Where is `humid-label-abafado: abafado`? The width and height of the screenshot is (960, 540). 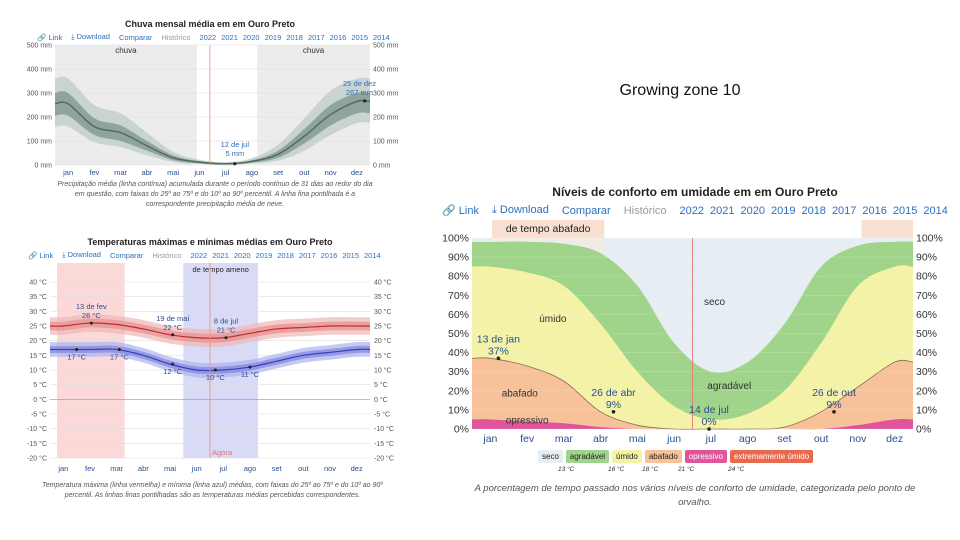
humid-label-abafado: abafado is located at coordinates (520, 394).